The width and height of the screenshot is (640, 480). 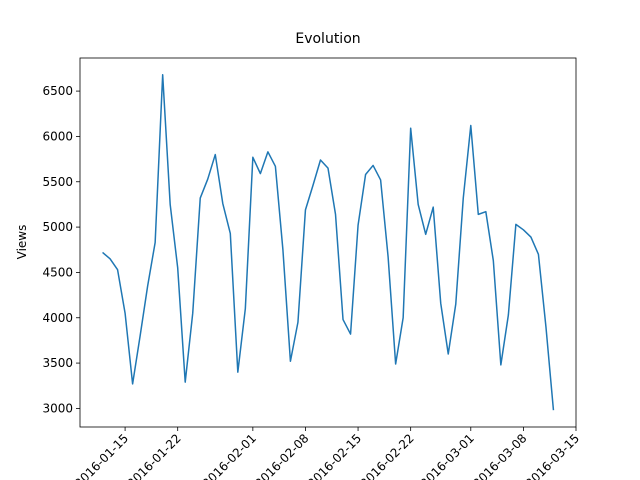 I want to click on x-tick-label: 2016-02-01, so click(x=229, y=455).